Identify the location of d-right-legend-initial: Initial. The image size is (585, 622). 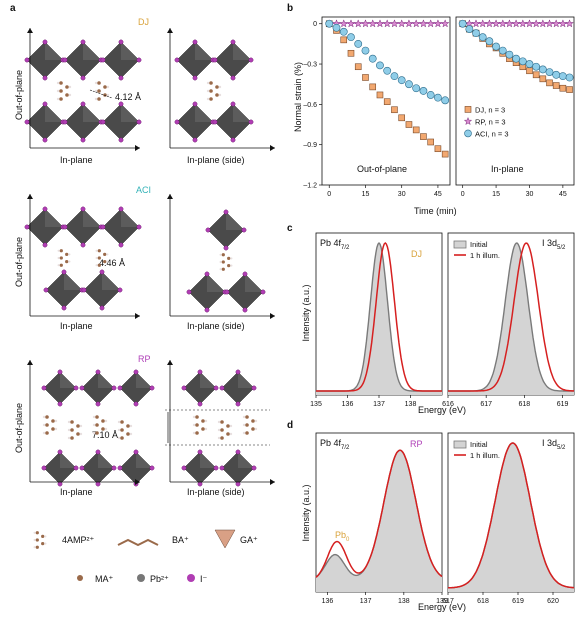
(479, 444).